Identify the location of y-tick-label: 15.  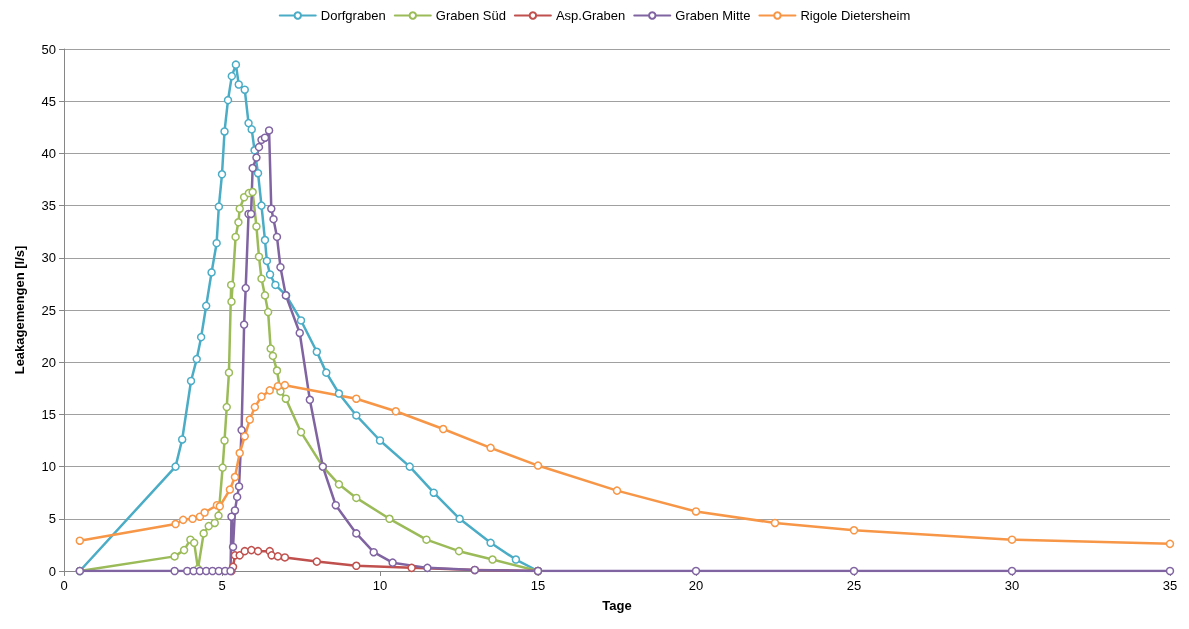
(48, 414).